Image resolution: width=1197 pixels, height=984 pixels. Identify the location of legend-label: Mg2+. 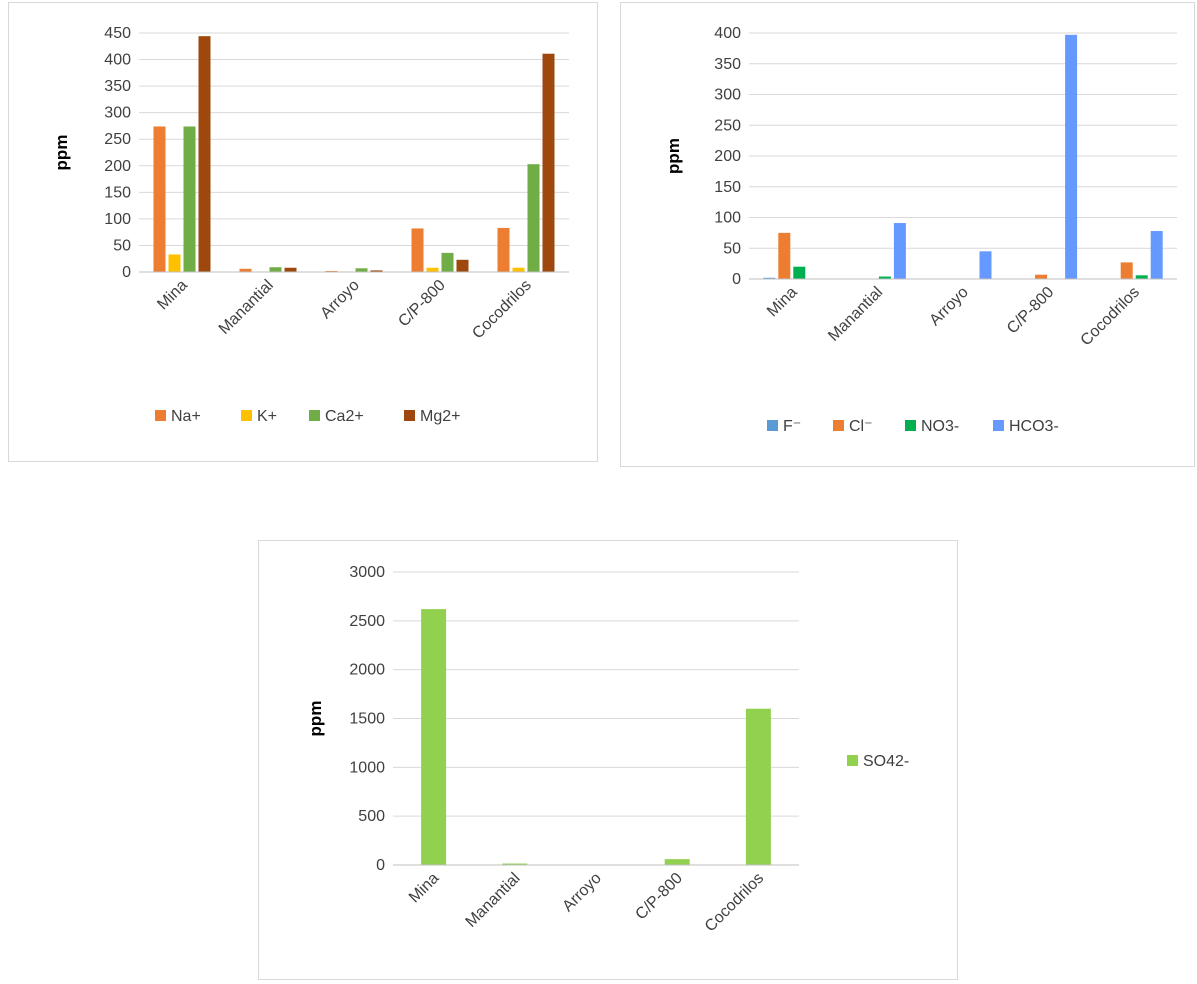
(440, 416).